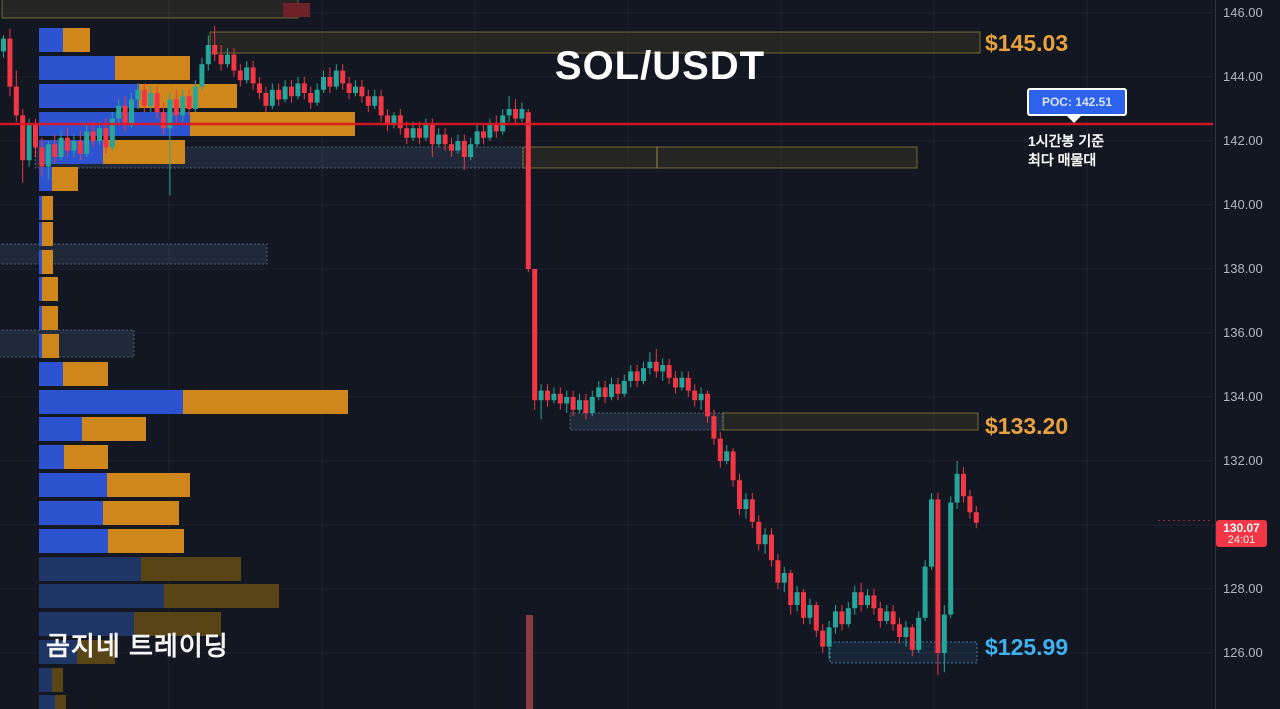 Image resolution: width=1280 pixels, height=709 pixels. I want to click on axis-tick-label: 146.00, so click(1243, 12).